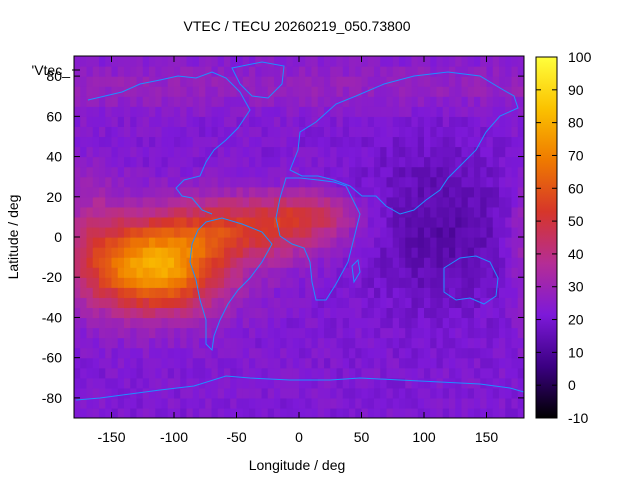 This screenshot has height=480, width=640. What do you see at coordinates (54, 197) in the screenshot?
I see `y-tick-label: 20` at bounding box center [54, 197].